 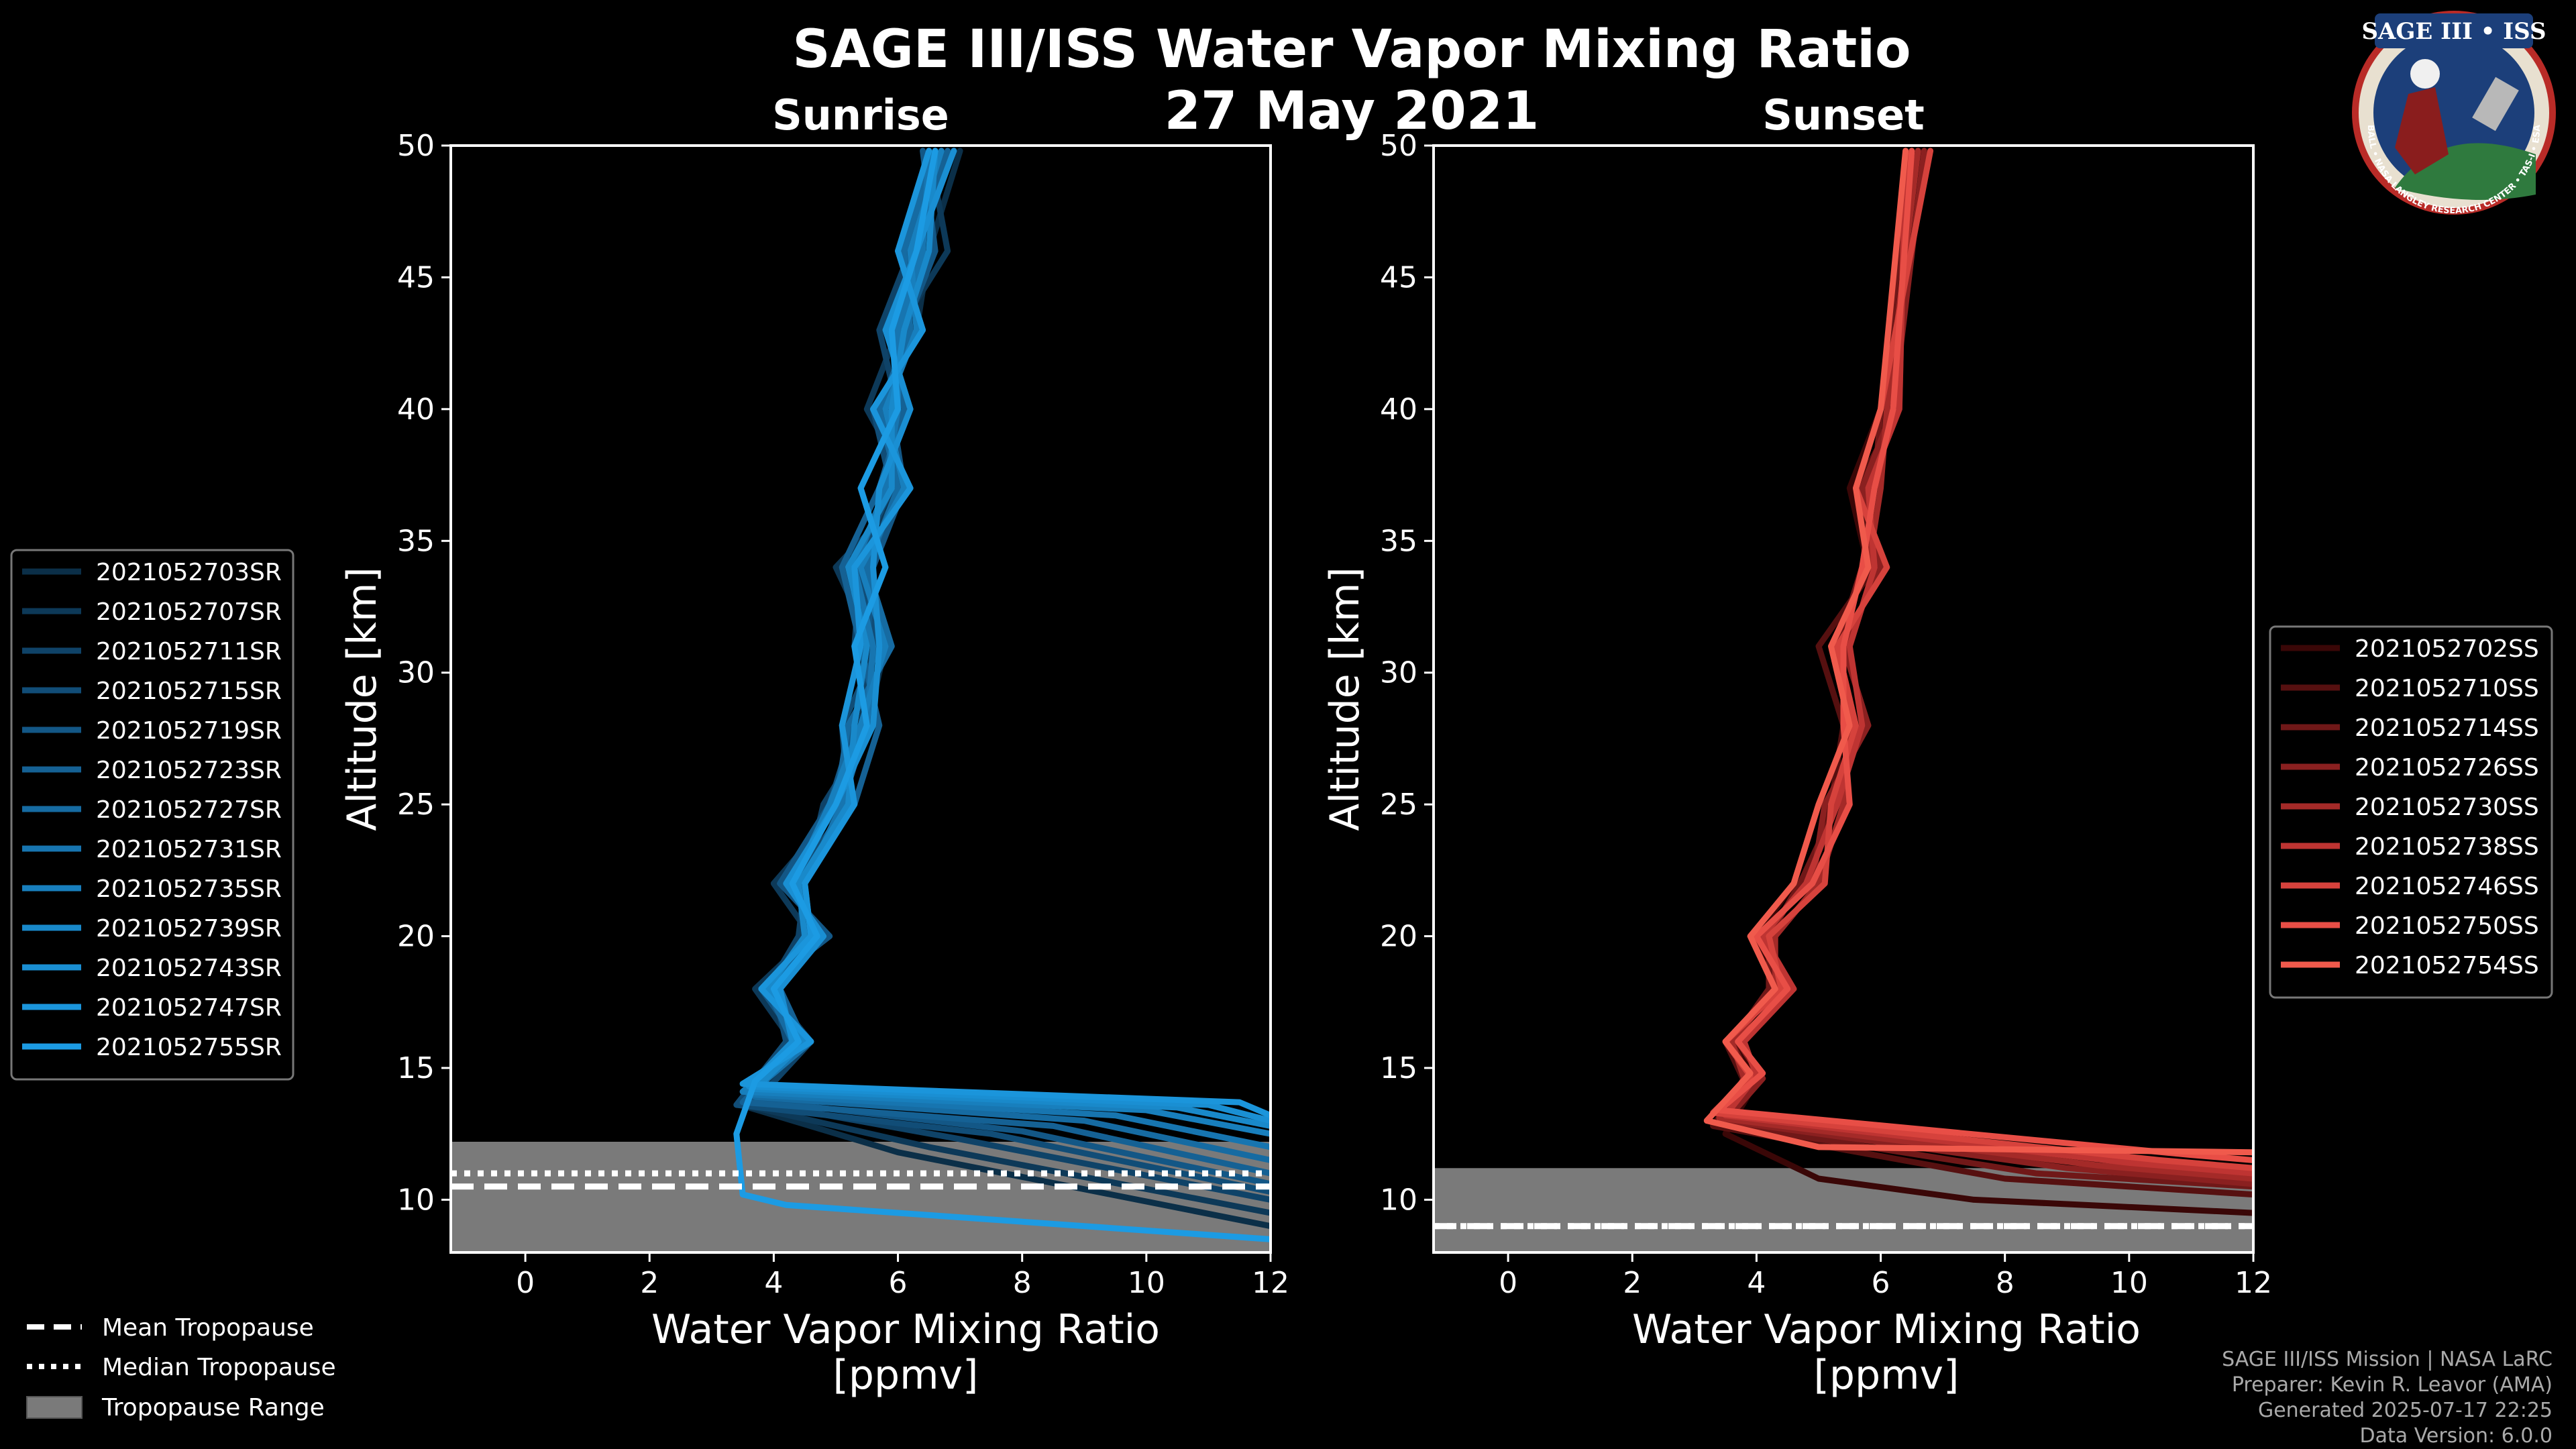 I want to click on mean-tropopause-label: Mean Tropopause, so click(x=208, y=1328).